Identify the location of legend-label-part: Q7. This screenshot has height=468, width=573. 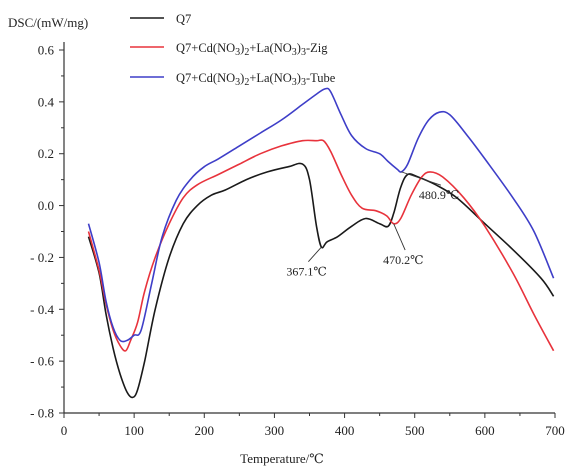
(183, 19).